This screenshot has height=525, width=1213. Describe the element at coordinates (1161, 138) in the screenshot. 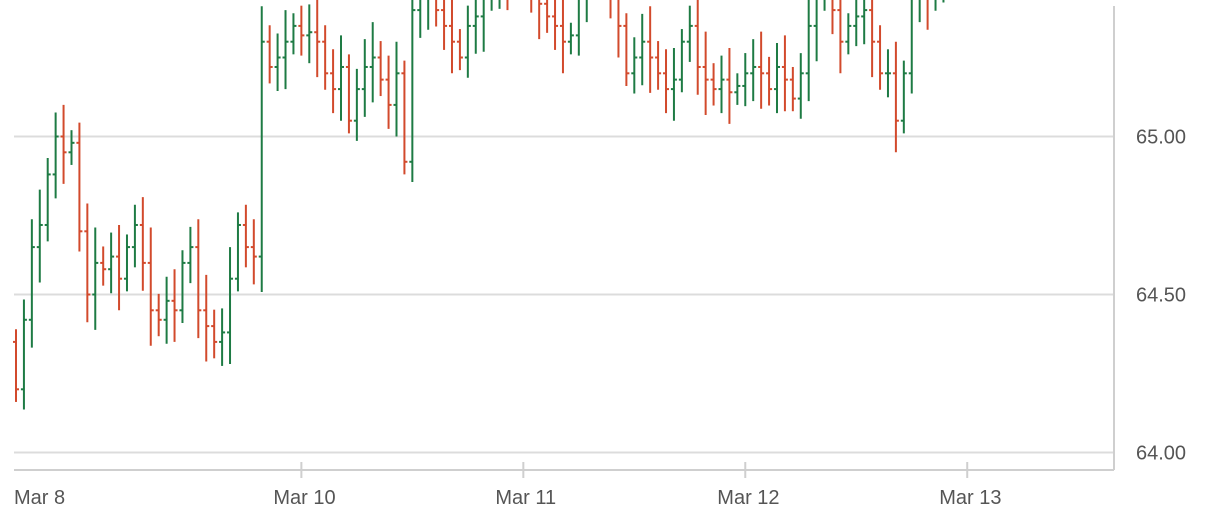

I see `y-tick-label: 65.00` at that location.